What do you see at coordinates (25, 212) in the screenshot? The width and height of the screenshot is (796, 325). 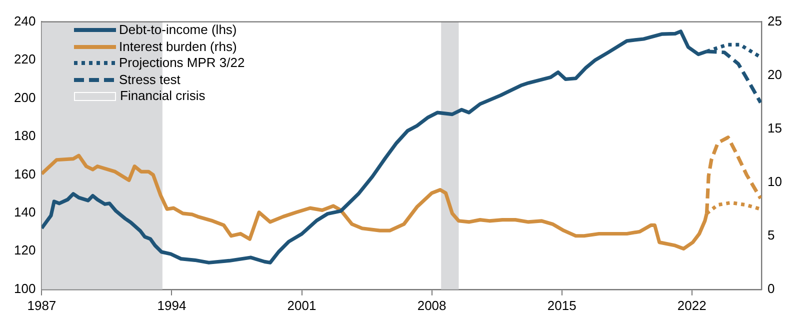 I see `y-tick-label: 140` at bounding box center [25, 212].